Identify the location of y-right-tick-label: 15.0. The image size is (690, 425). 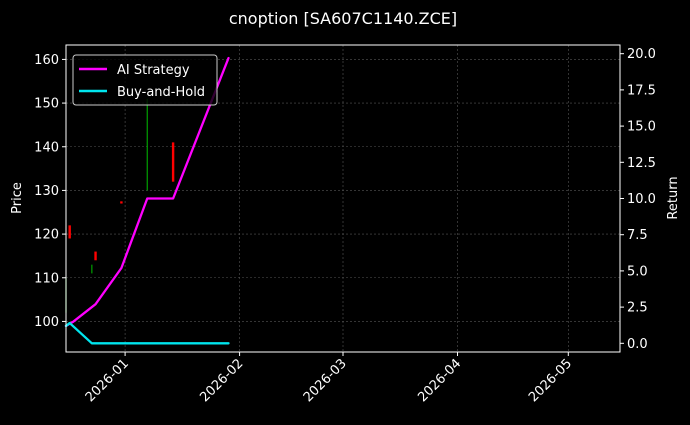
(641, 127).